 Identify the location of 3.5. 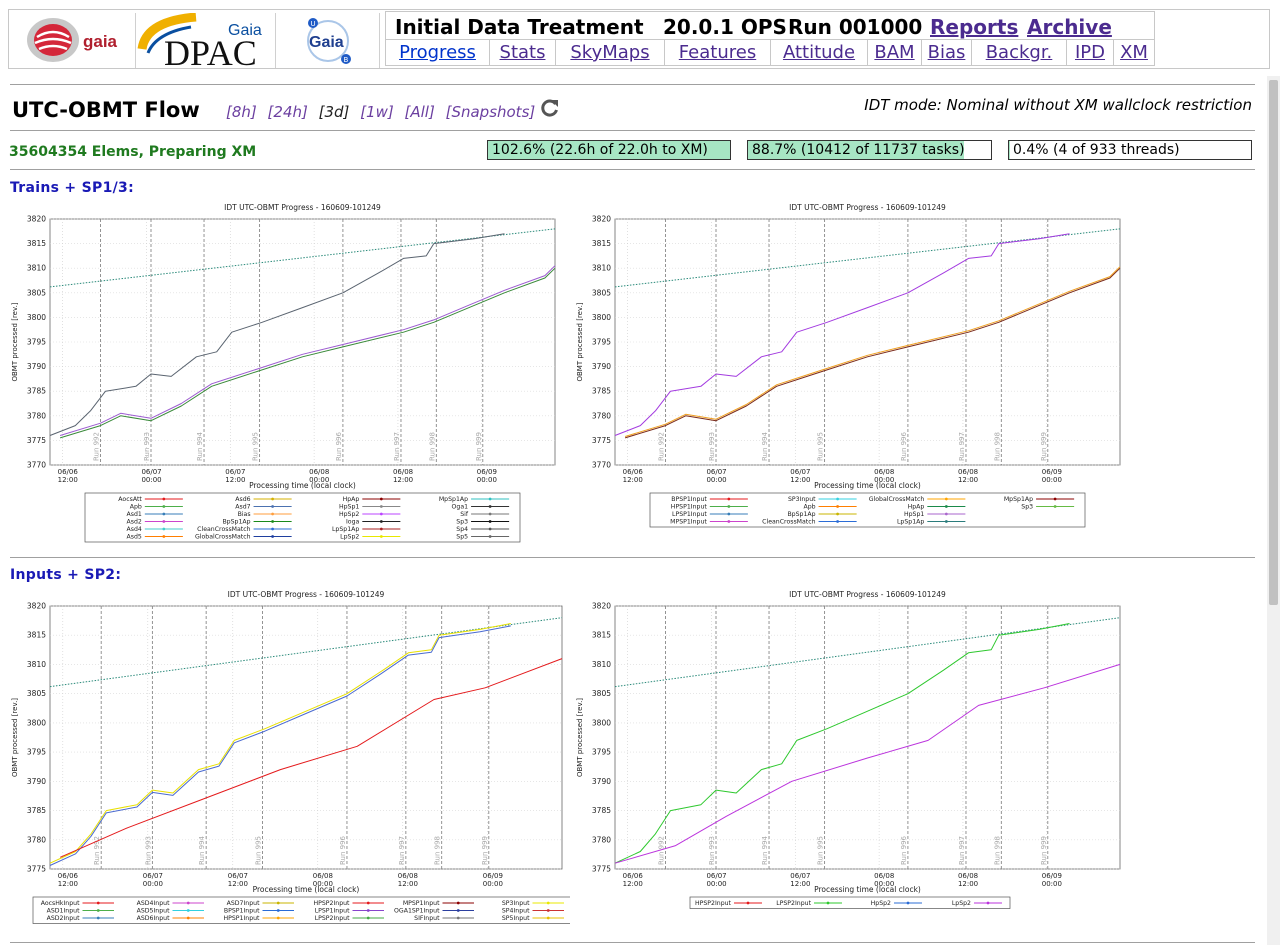
(842, 334).